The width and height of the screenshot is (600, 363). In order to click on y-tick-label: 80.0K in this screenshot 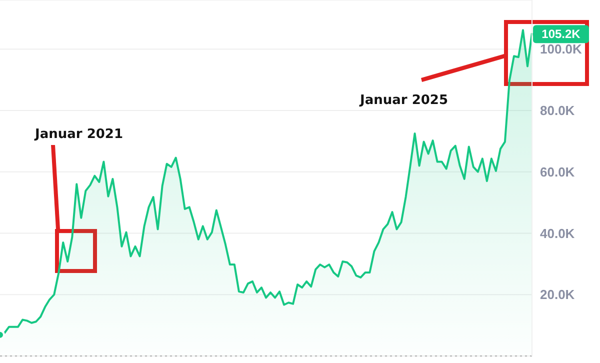, I will do `click(558, 110)`.